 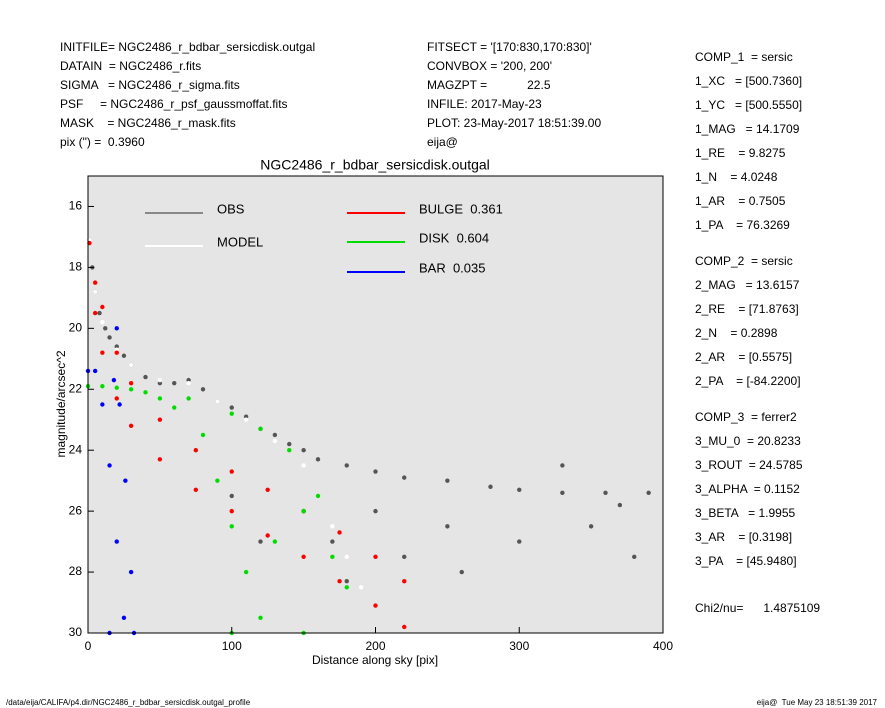 I want to click on param-line: 3_AR = [0.3198], so click(x=743, y=537).